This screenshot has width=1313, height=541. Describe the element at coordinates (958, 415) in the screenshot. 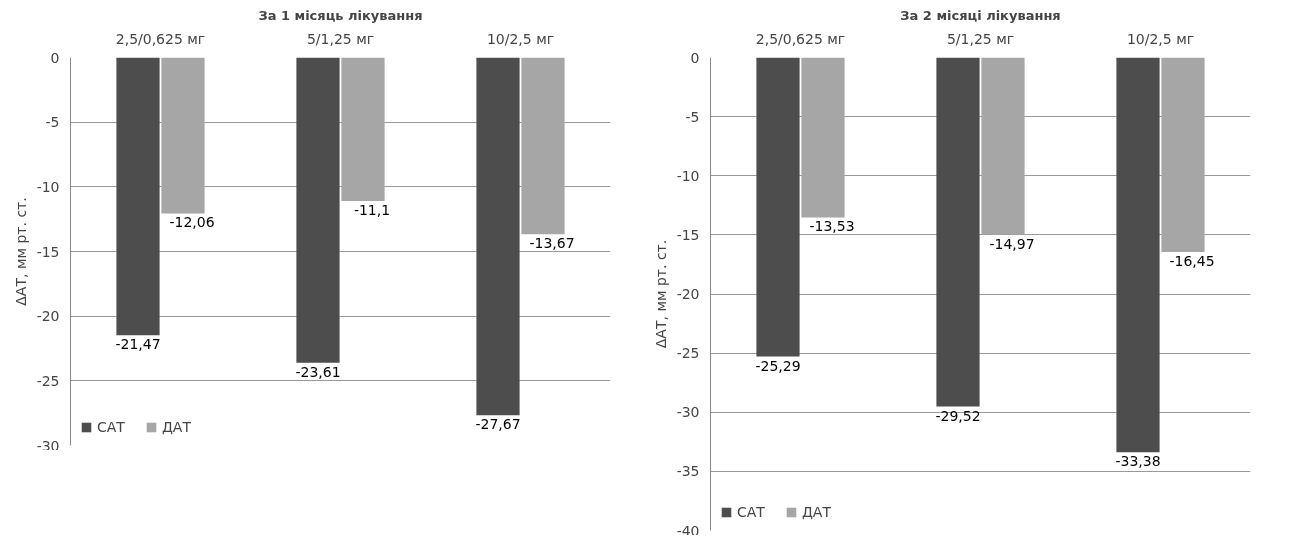

I see `data-label: -29,52` at that location.